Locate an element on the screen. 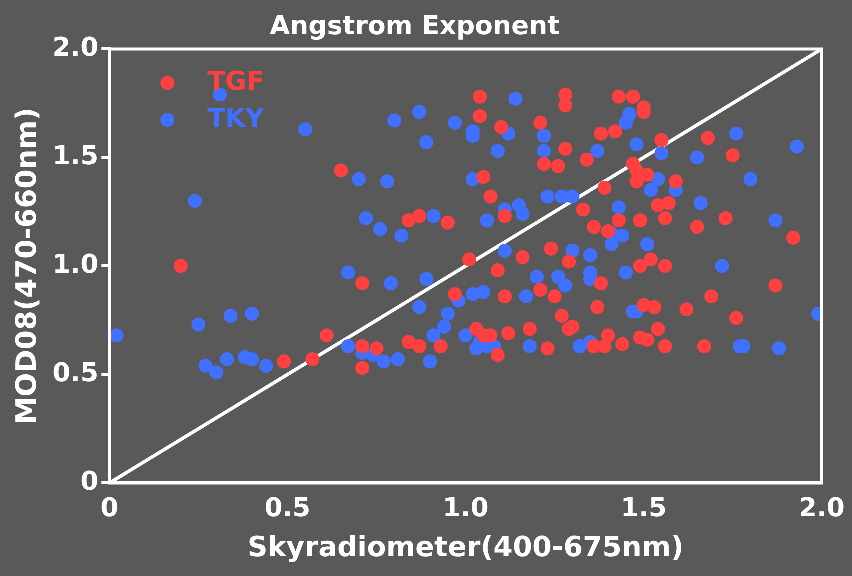  y-tick-label: 0.5 is located at coordinates (75, 373).